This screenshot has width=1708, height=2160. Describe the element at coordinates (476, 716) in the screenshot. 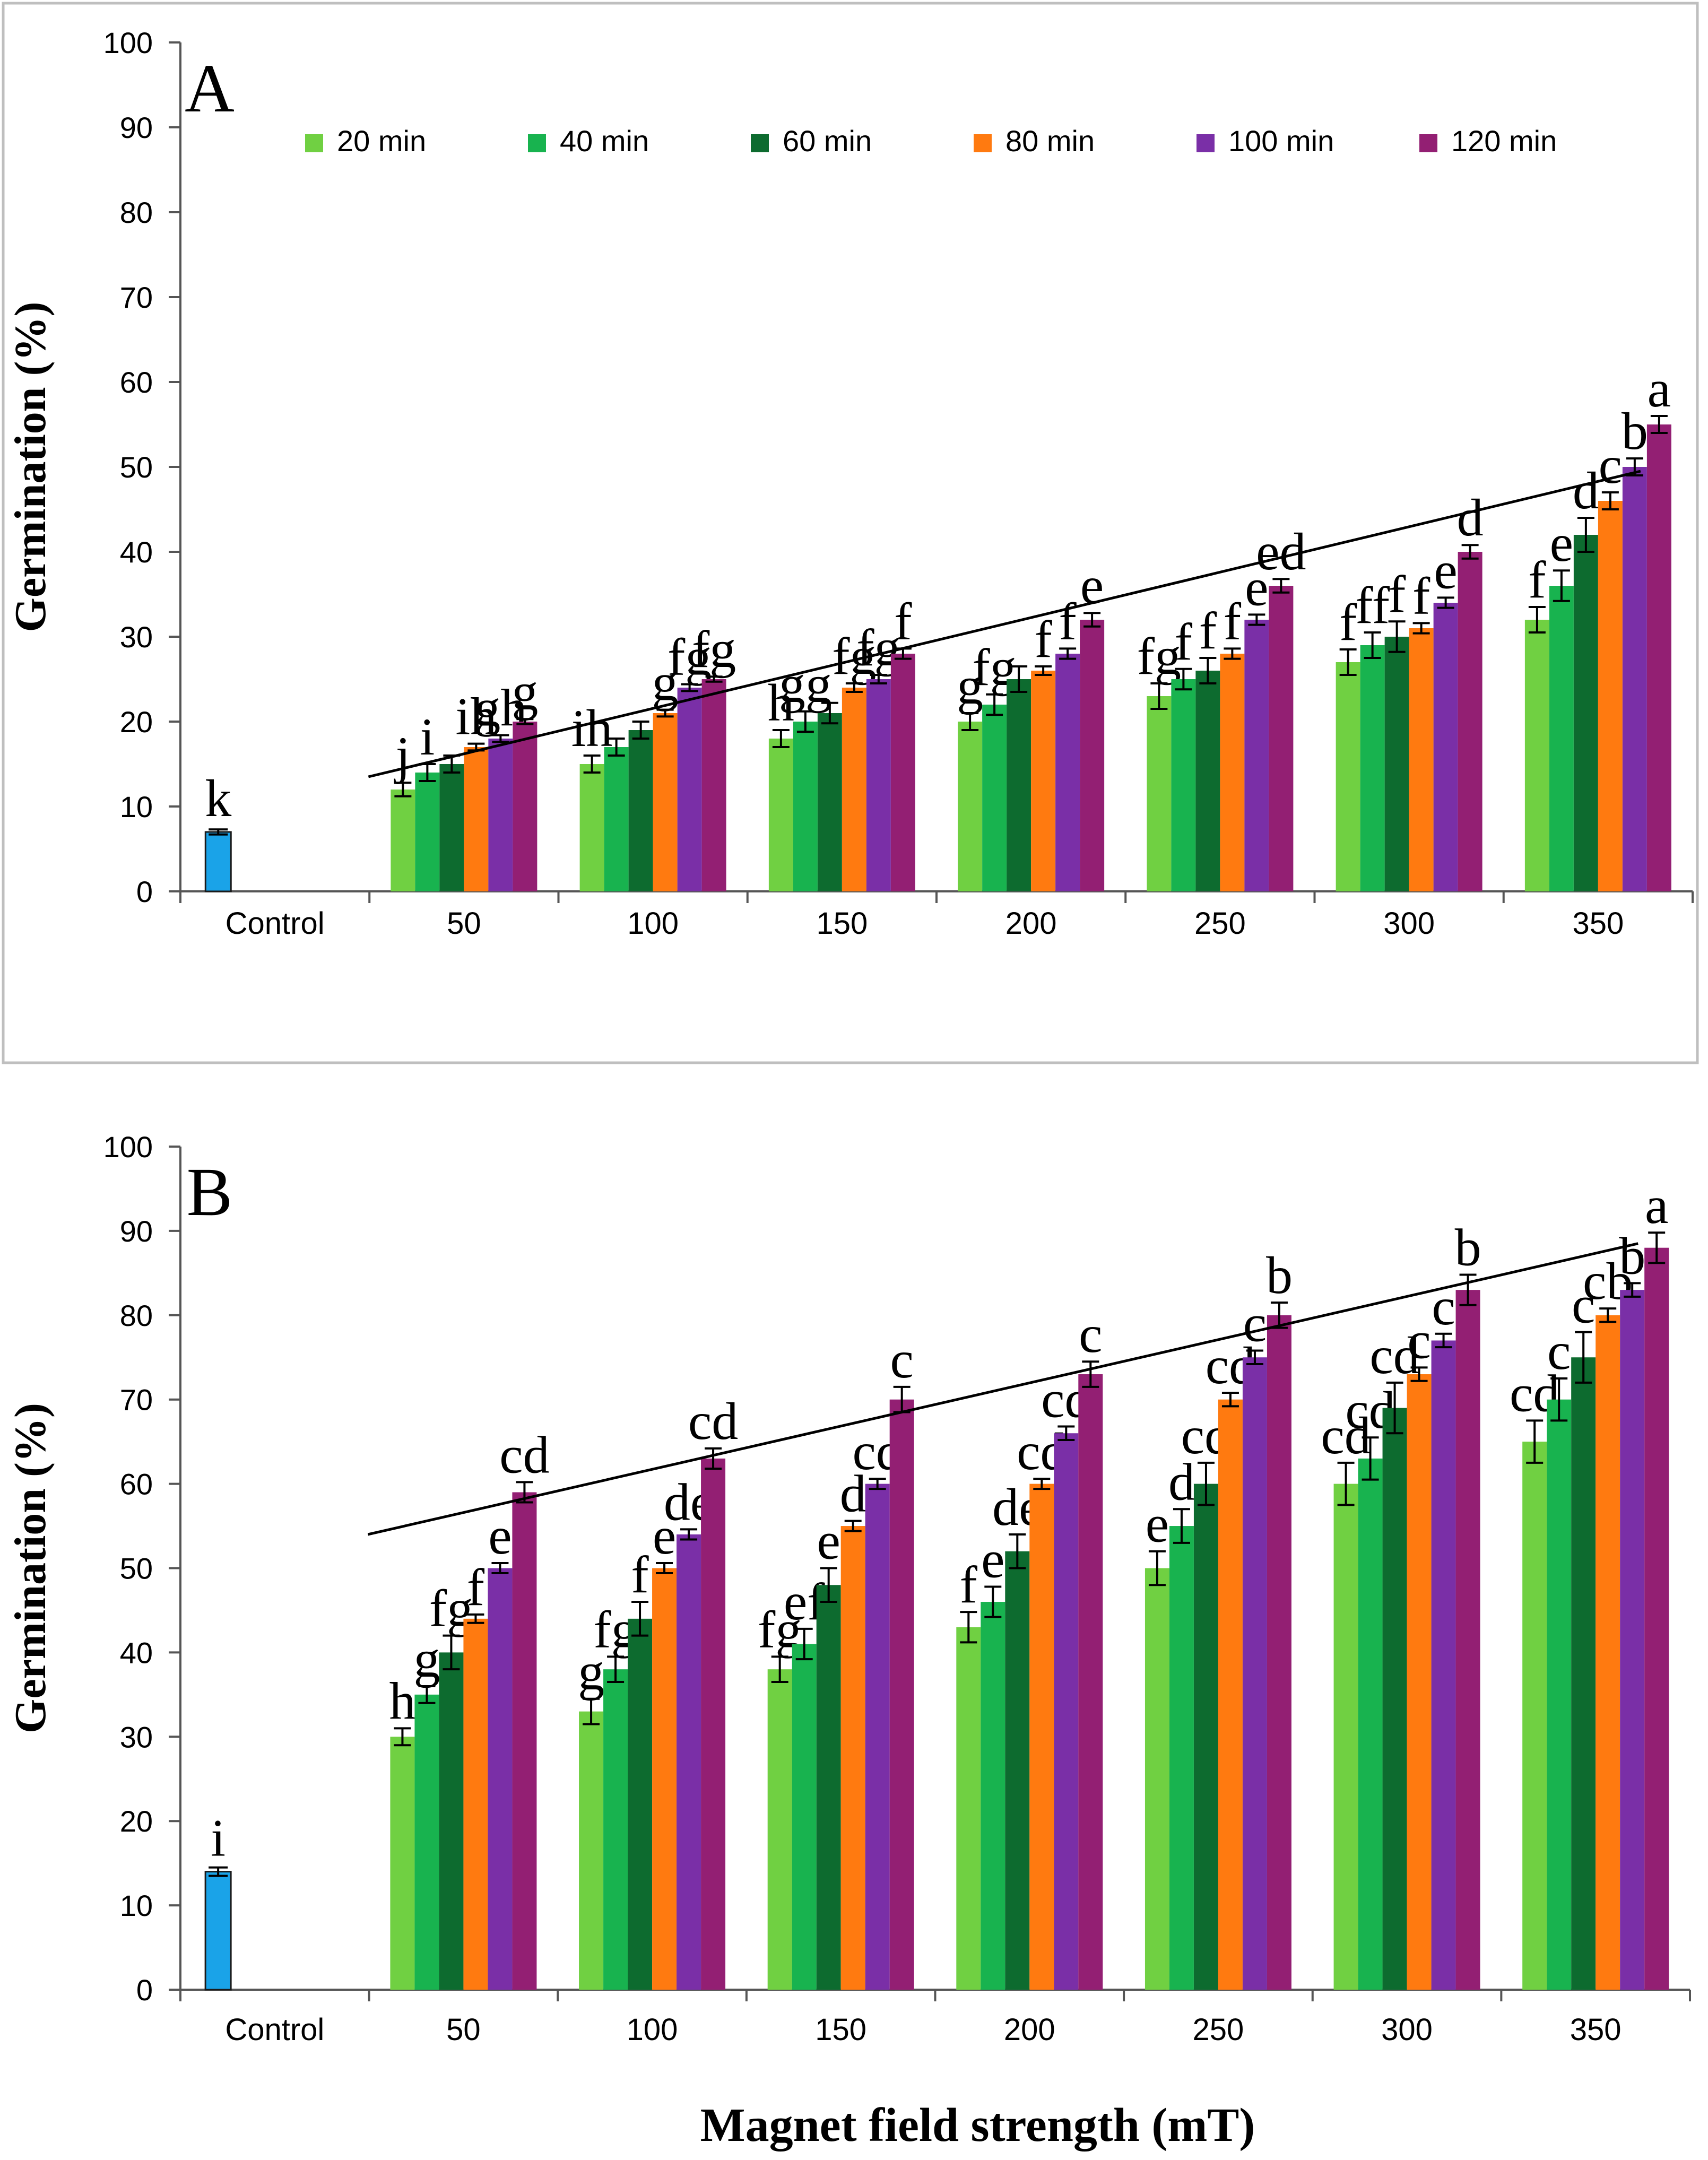

I see `significance-letter: ih` at that location.